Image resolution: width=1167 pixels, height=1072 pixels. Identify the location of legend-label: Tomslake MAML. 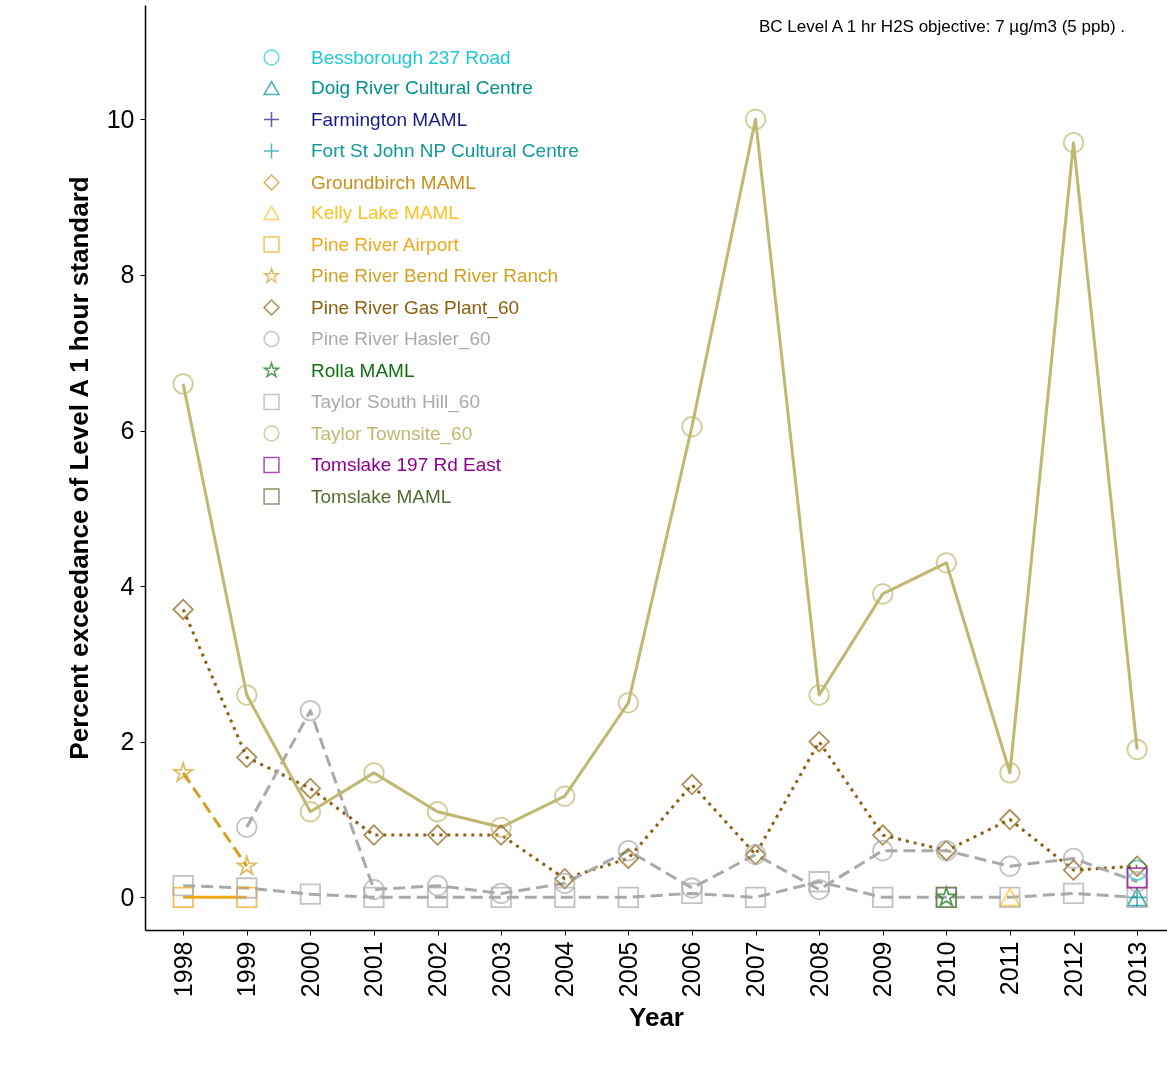
(381, 496).